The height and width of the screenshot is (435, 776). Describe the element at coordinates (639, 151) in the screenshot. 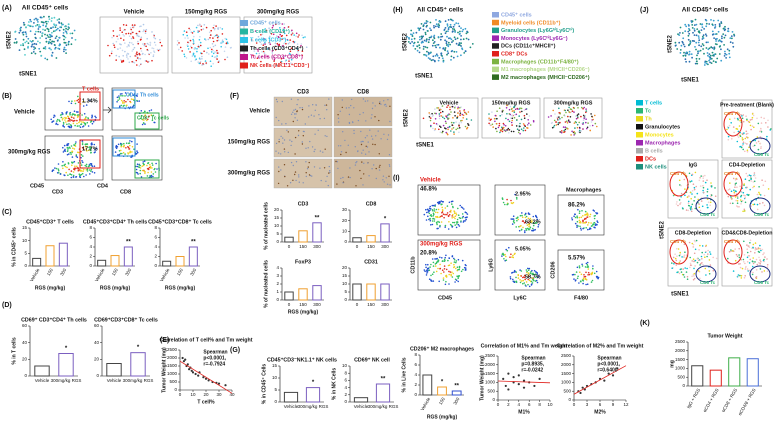

I see `legend-swatch` at that location.